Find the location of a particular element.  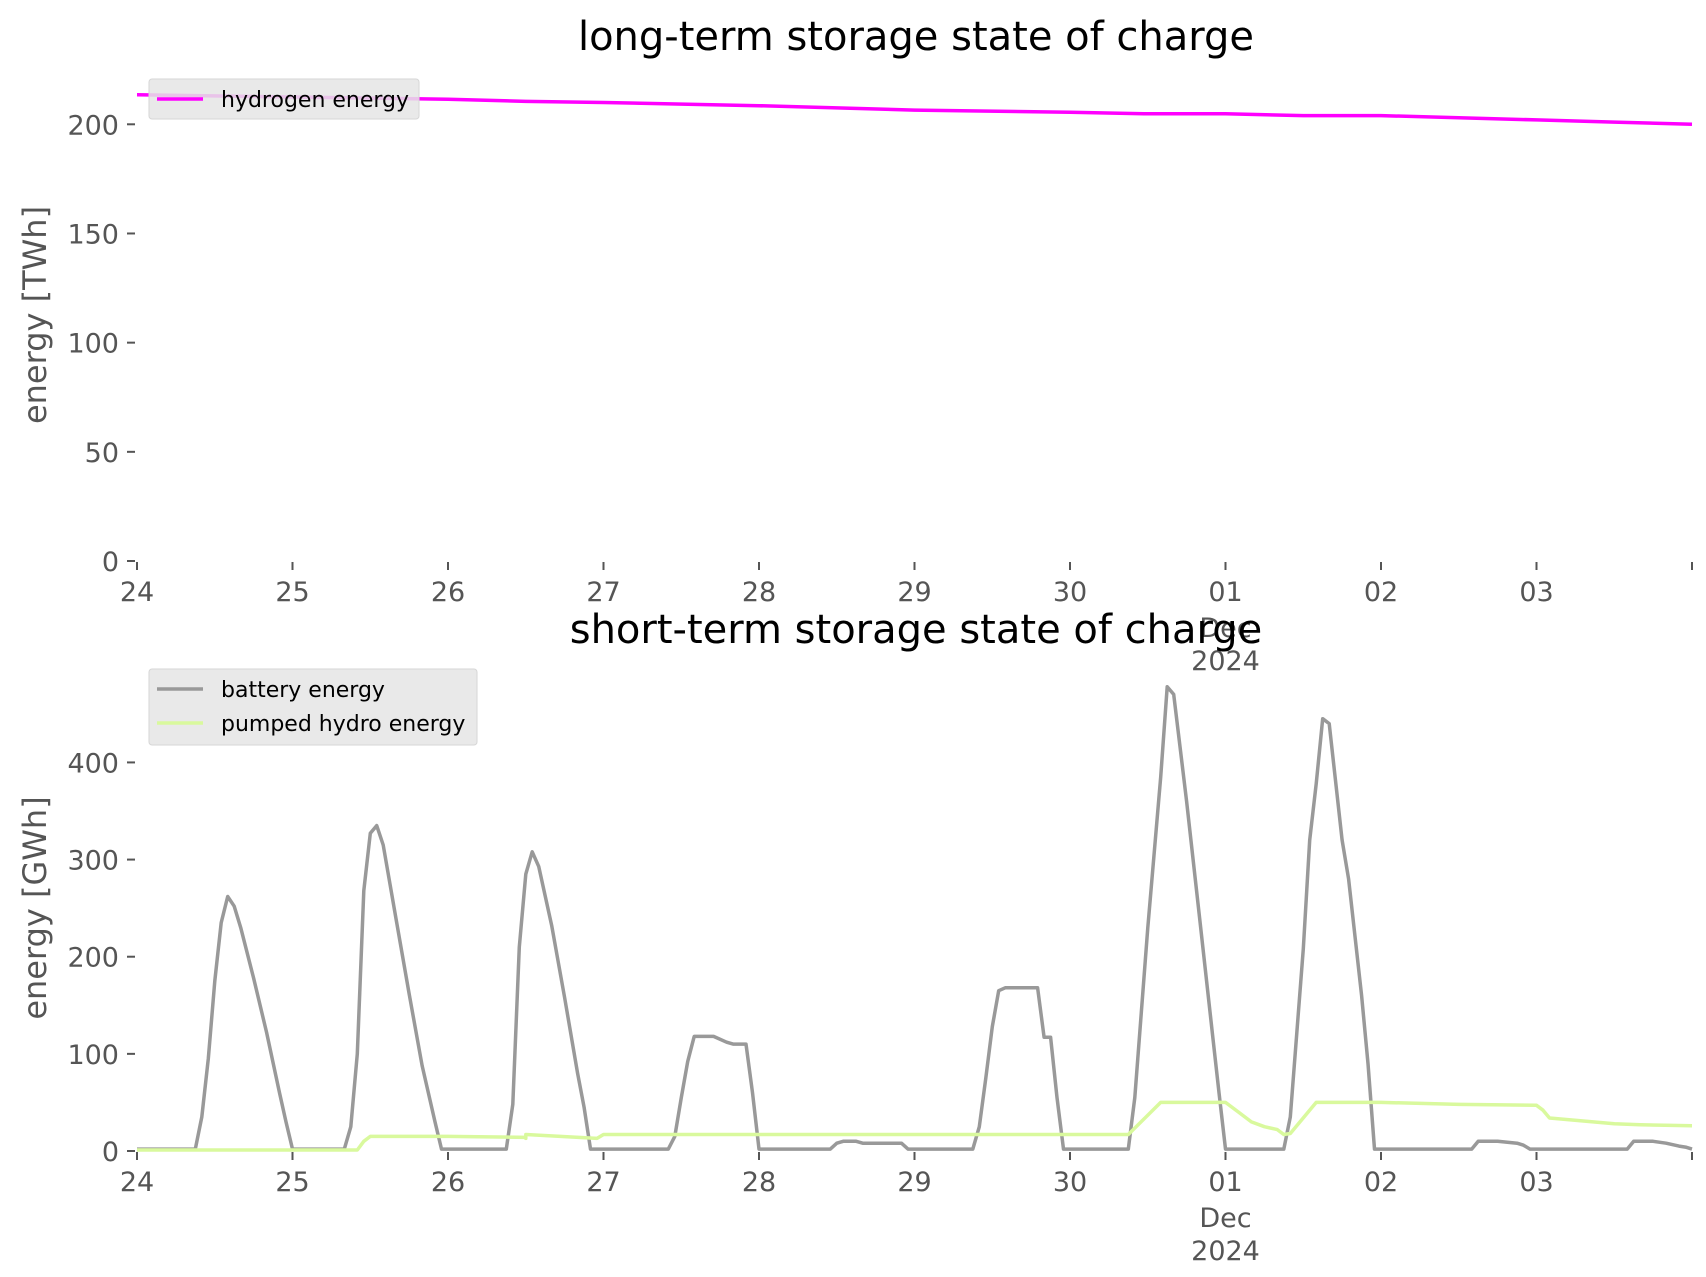

legend-label: hydrogen energy is located at coordinates (315, 100).